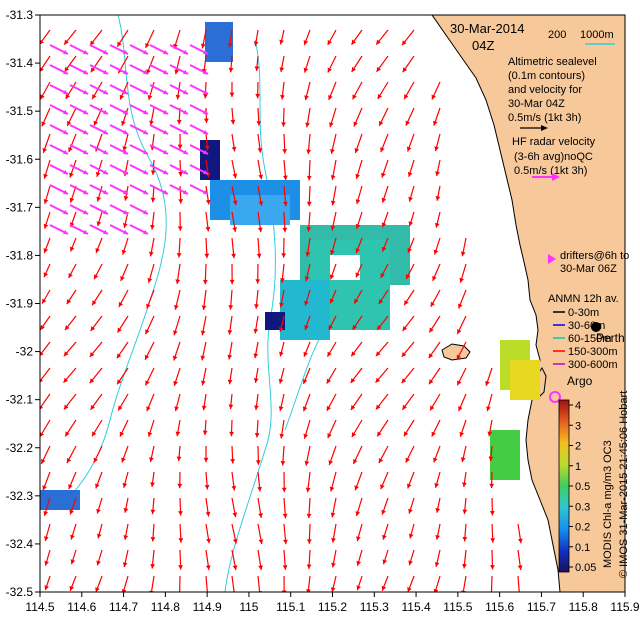 This screenshot has width=640, height=635. I want to click on colorbar-tick-label: 0.2, so click(582, 528).